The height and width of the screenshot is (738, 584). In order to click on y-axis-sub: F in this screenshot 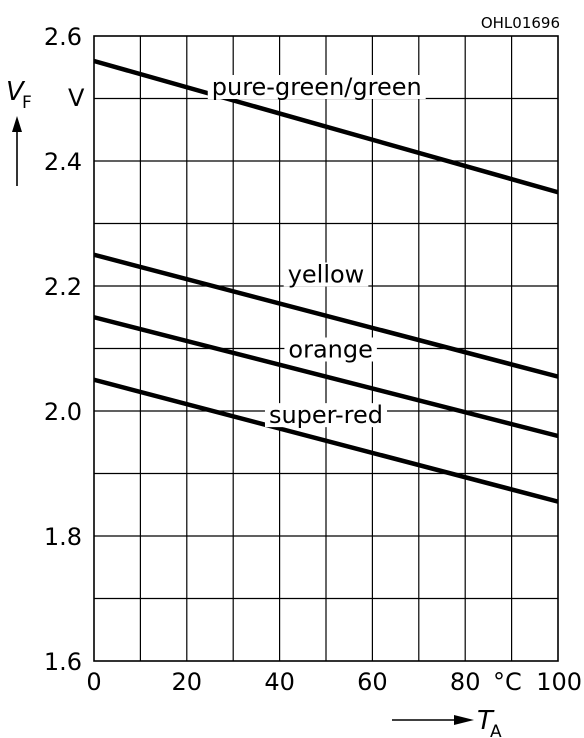, I will do `click(27, 103)`.